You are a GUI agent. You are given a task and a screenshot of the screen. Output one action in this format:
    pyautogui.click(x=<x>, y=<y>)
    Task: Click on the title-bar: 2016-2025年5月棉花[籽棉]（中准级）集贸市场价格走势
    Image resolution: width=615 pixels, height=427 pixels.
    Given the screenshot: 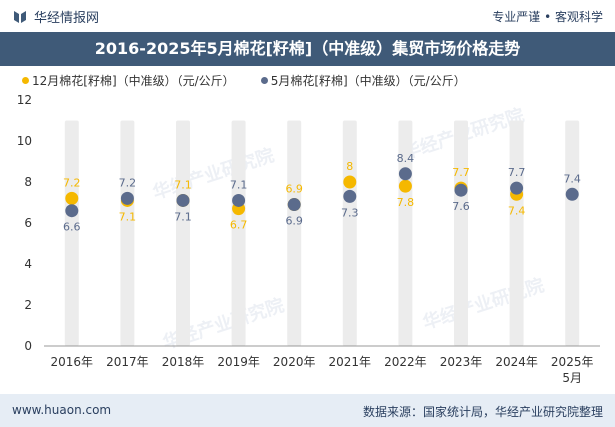 What is the action you would take?
    pyautogui.click(x=307, y=49)
    